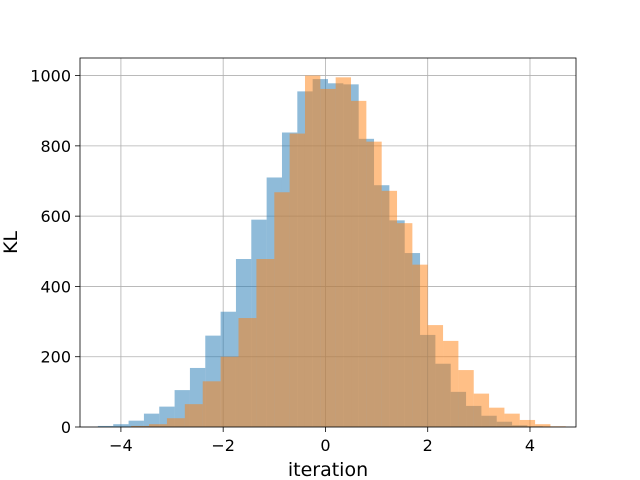 The image size is (640, 480). I want to click on y-axis-label: KL, so click(11, 242).